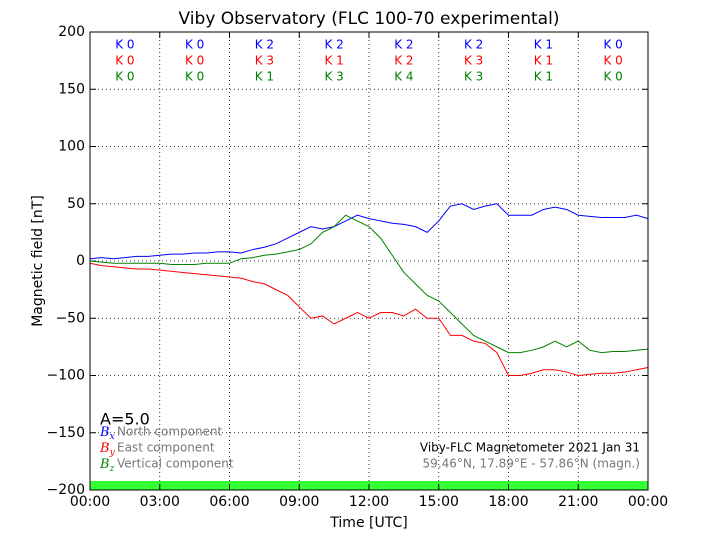 The height and width of the screenshot is (540, 720). I want to click on legend-label: North component, so click(170, 432).